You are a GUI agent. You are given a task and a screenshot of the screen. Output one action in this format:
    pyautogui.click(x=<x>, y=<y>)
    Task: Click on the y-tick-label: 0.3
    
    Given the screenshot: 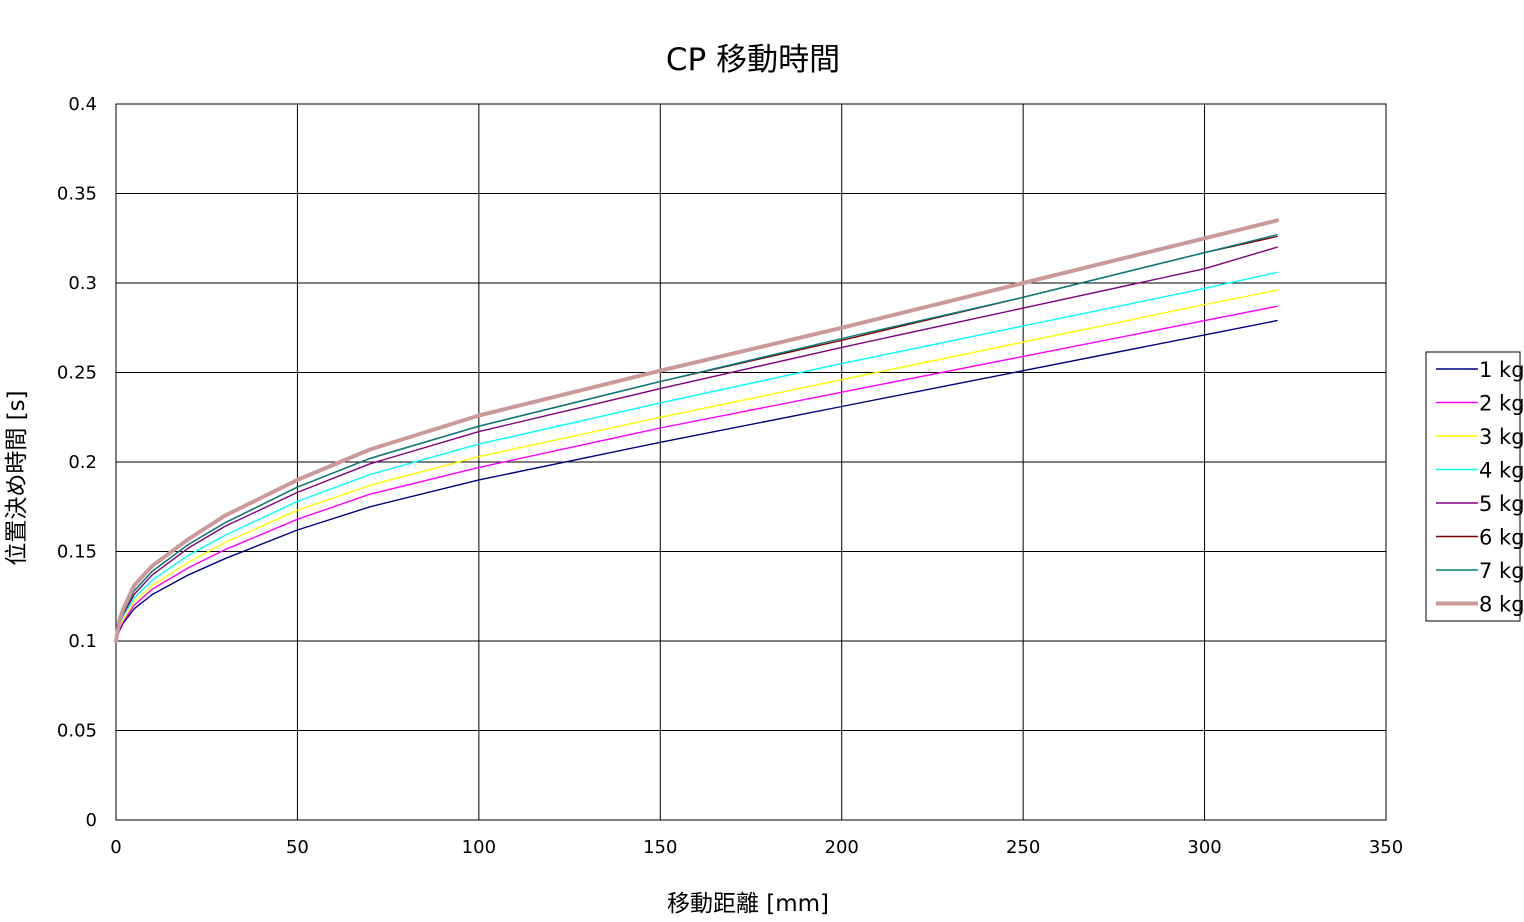 What is the action you would take?
    pyautogui.click(x=82, y=283)
    